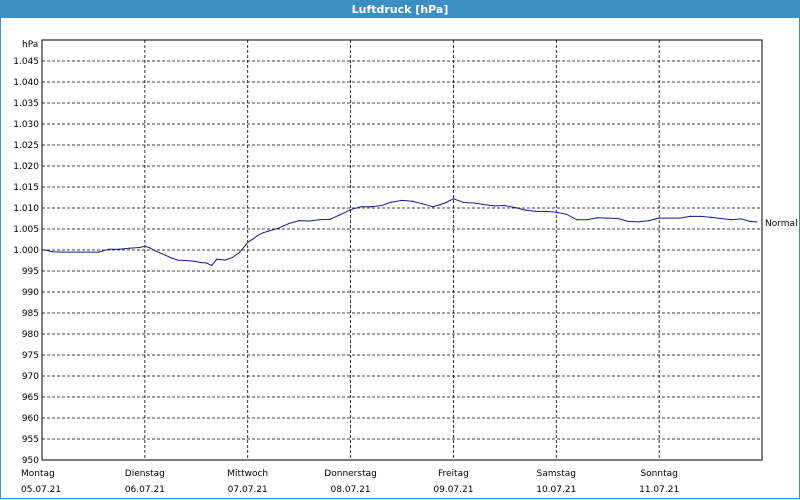  Describe the element at coordinates (350, 474) in the screenshot. I see `x-tick-day-label: Donnerstag` at that location.